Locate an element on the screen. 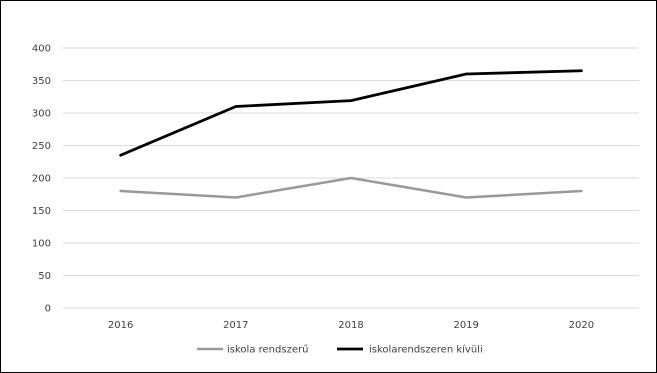 This screenshot has width=657, height=373. y-tick-label: 250 is located at coordinates (41, 146).